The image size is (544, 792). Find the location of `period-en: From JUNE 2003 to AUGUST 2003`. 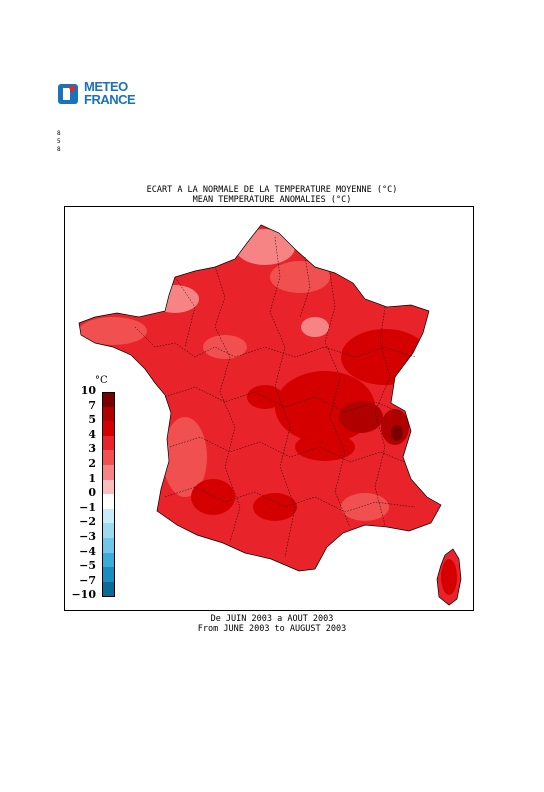

period-en: From JUNE 2003 to AUGUST 2003 is located at coordinates (272, 629).